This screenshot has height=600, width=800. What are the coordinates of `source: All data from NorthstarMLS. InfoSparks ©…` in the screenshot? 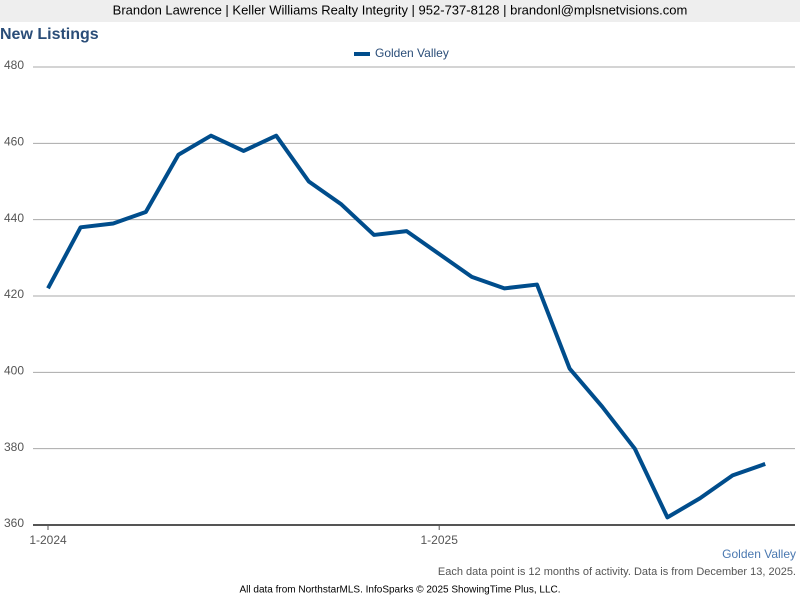 It's located at (399, 590).